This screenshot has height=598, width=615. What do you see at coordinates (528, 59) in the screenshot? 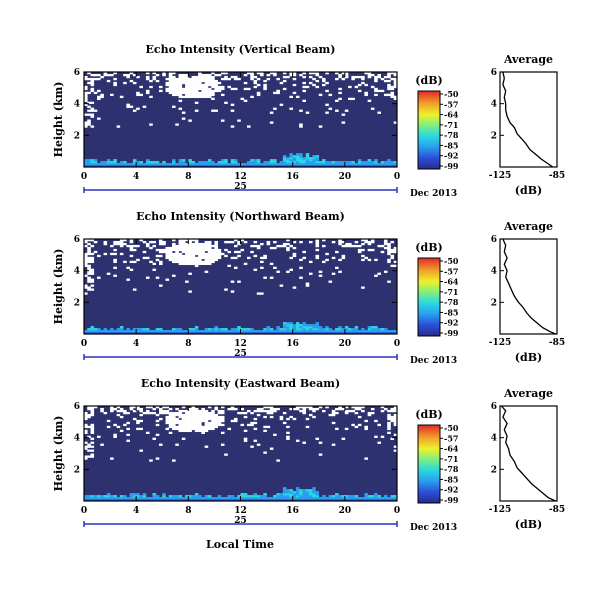
I see `average-title: Average` at bounding box center [528, 59].